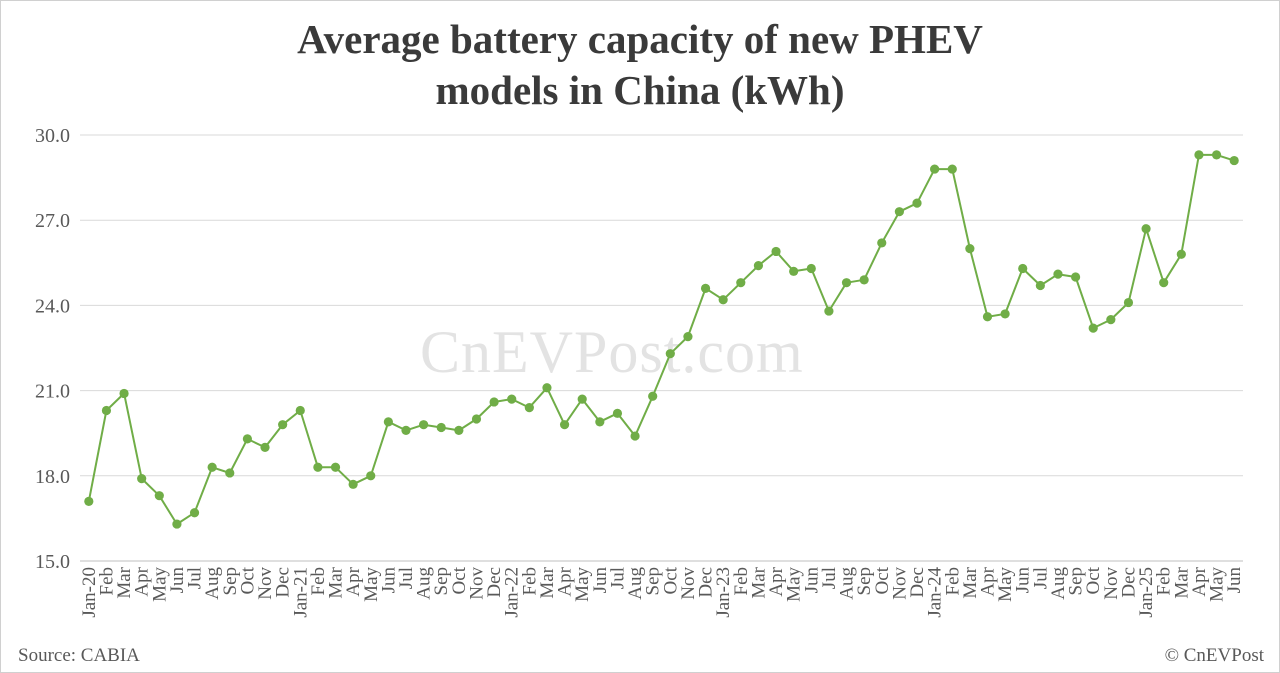 This screenshot has height=673, width=1280. Describe the element at coordinates (52, 392) in the screenshot. I see `y-tick-label: 21.0` at that location.